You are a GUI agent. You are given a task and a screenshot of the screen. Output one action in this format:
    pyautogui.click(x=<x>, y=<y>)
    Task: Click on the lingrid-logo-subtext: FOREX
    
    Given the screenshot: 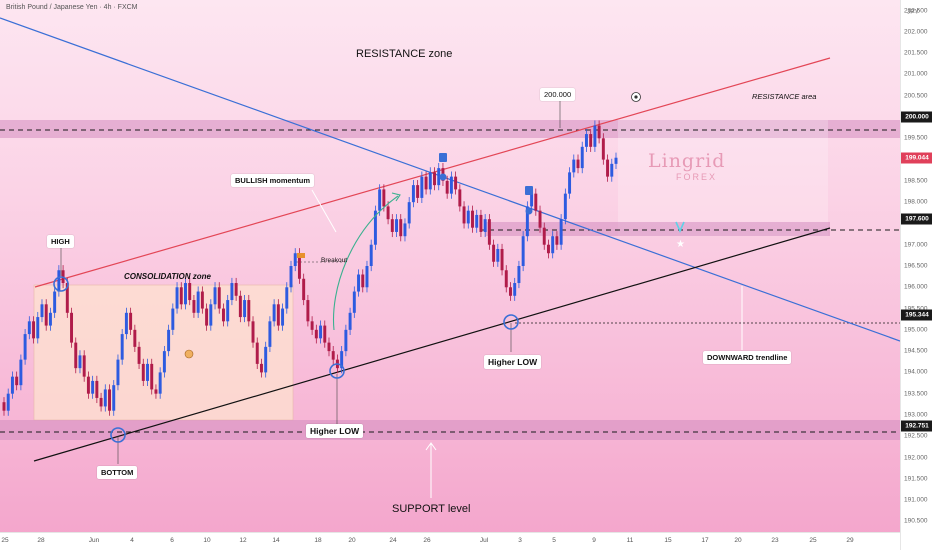 What is the action you would take?
    pyautogui.click(x=697, y=177)
    